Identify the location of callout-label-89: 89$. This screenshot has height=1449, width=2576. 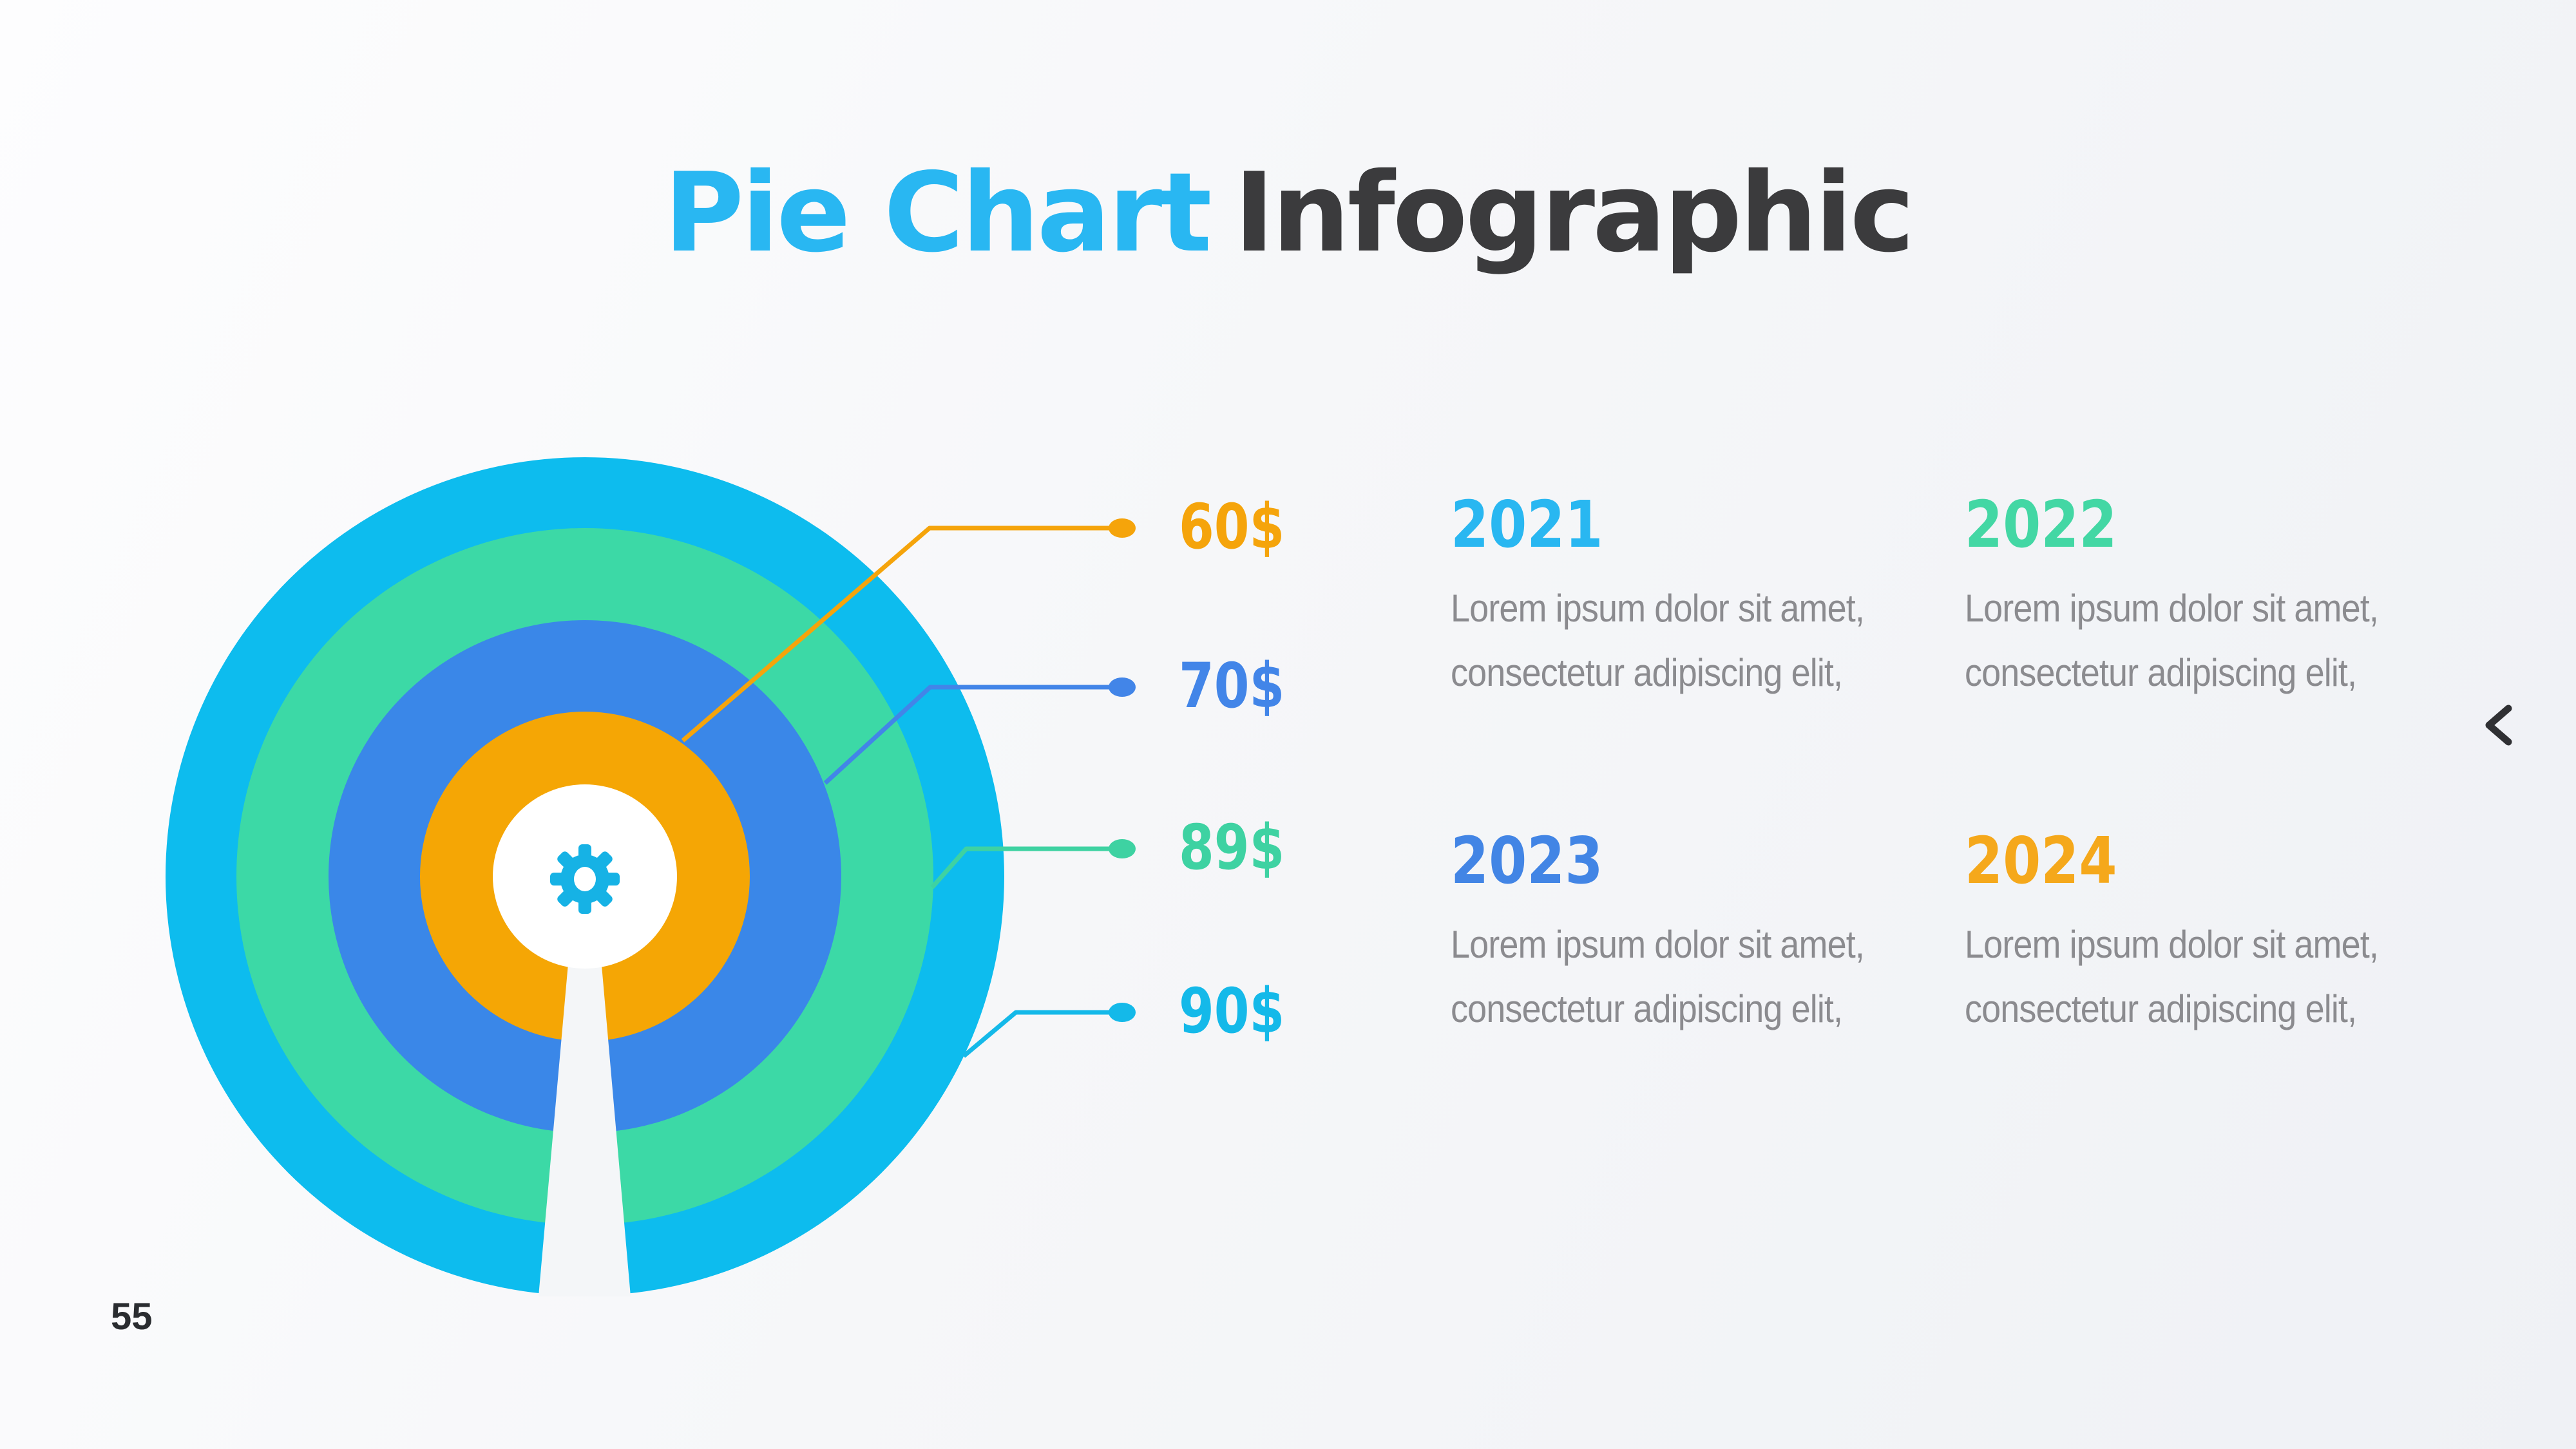
(1232, 847).